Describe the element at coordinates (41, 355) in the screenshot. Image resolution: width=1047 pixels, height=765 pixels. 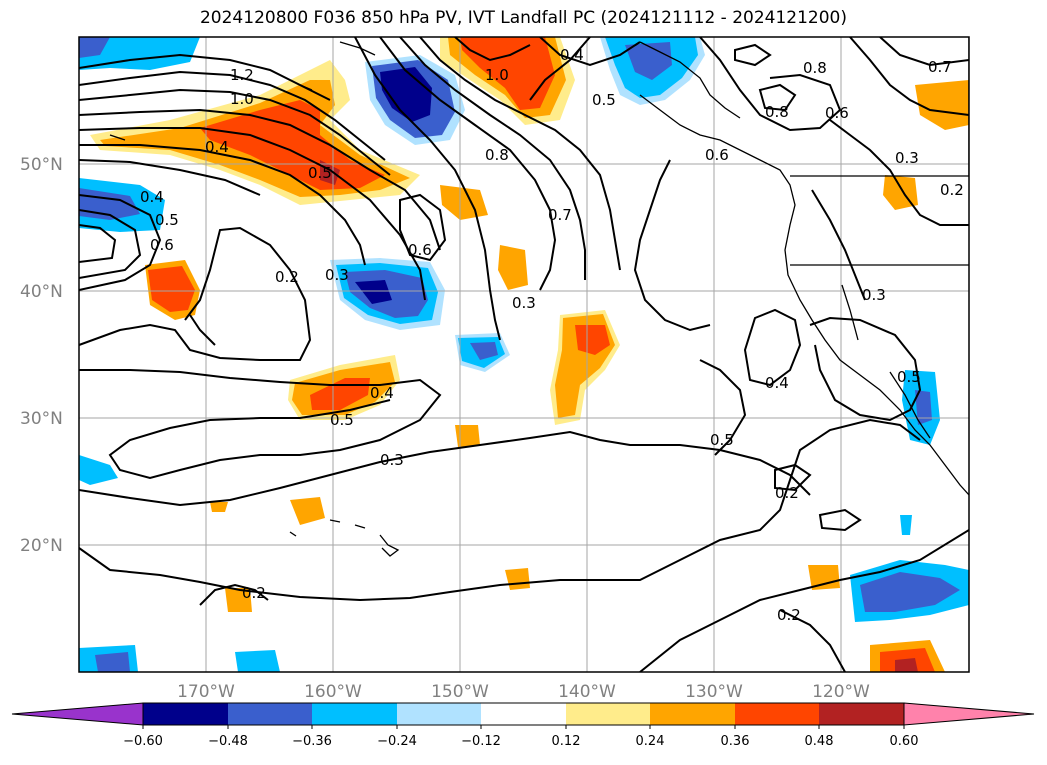
I see `latitude-labels: 50°N 40°N 30°N 20°N` at that location.